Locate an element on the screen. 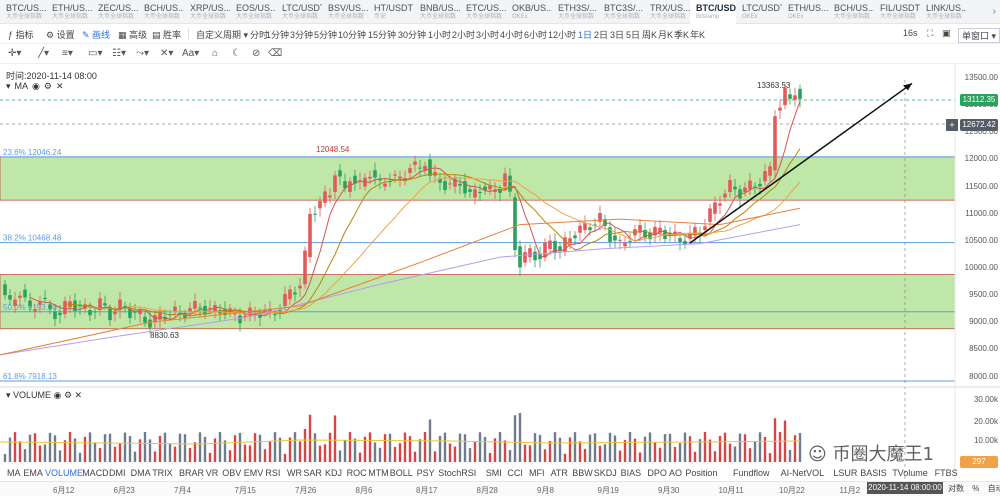 The width and height of the screenshot is (1000, 496). period-option: 2小时 is located at coordinates (464, 35).